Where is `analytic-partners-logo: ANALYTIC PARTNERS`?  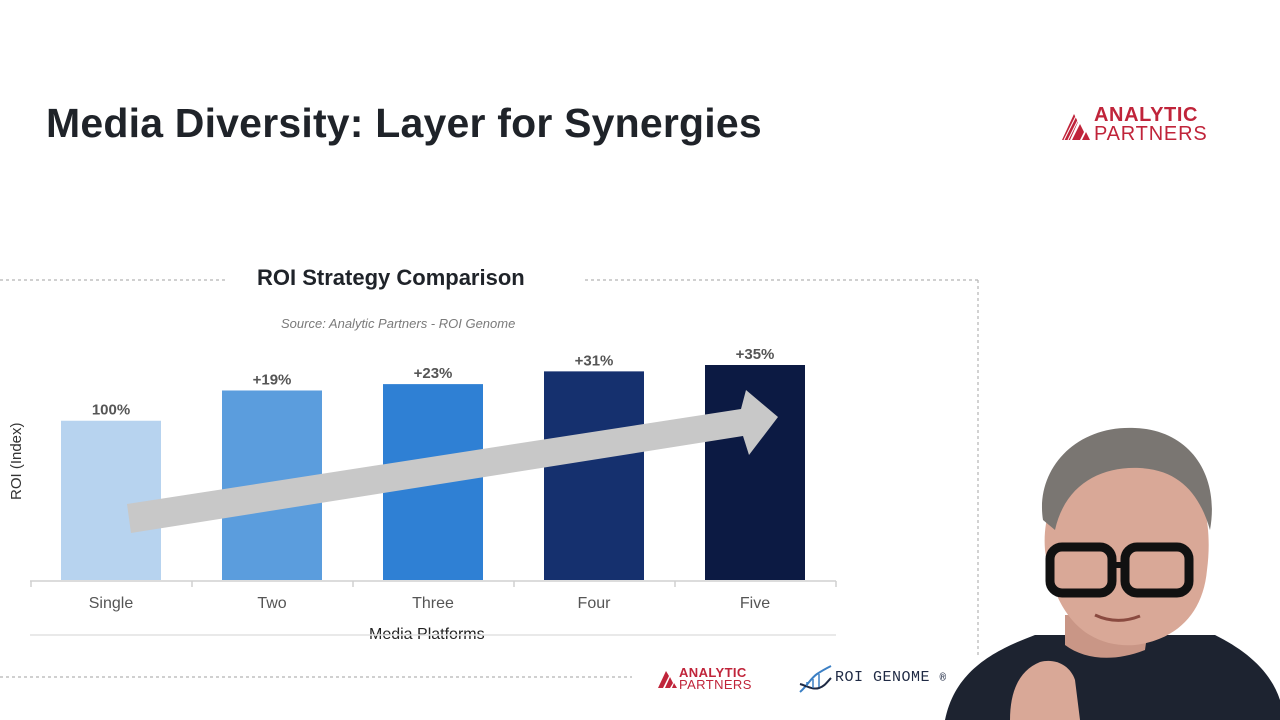 analytic-partners-logo: ANALYTIC PARTNERS is located at coordinates (1150, 124).